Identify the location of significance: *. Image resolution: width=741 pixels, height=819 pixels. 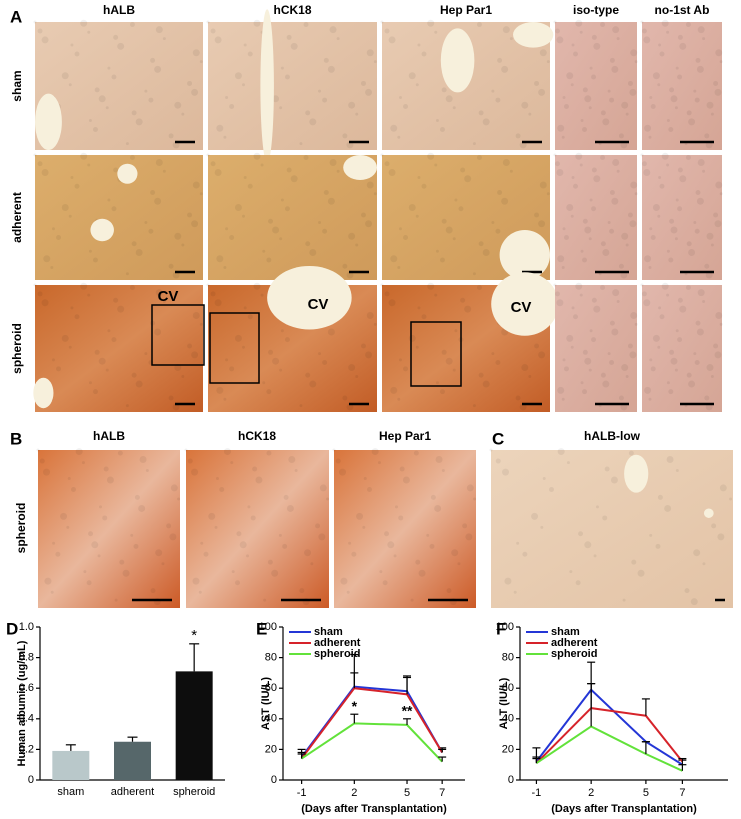
(194, 635).